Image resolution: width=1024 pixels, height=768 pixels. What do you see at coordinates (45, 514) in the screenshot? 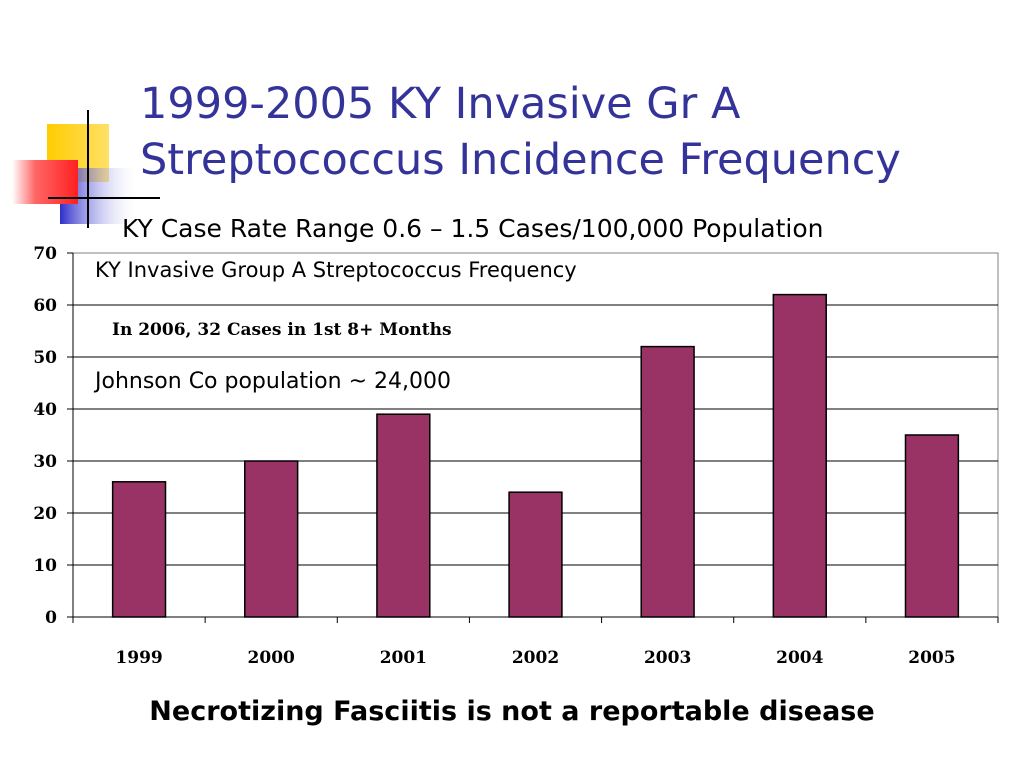
I see `y-tick-label: 20` at bounding box center [45, 514].